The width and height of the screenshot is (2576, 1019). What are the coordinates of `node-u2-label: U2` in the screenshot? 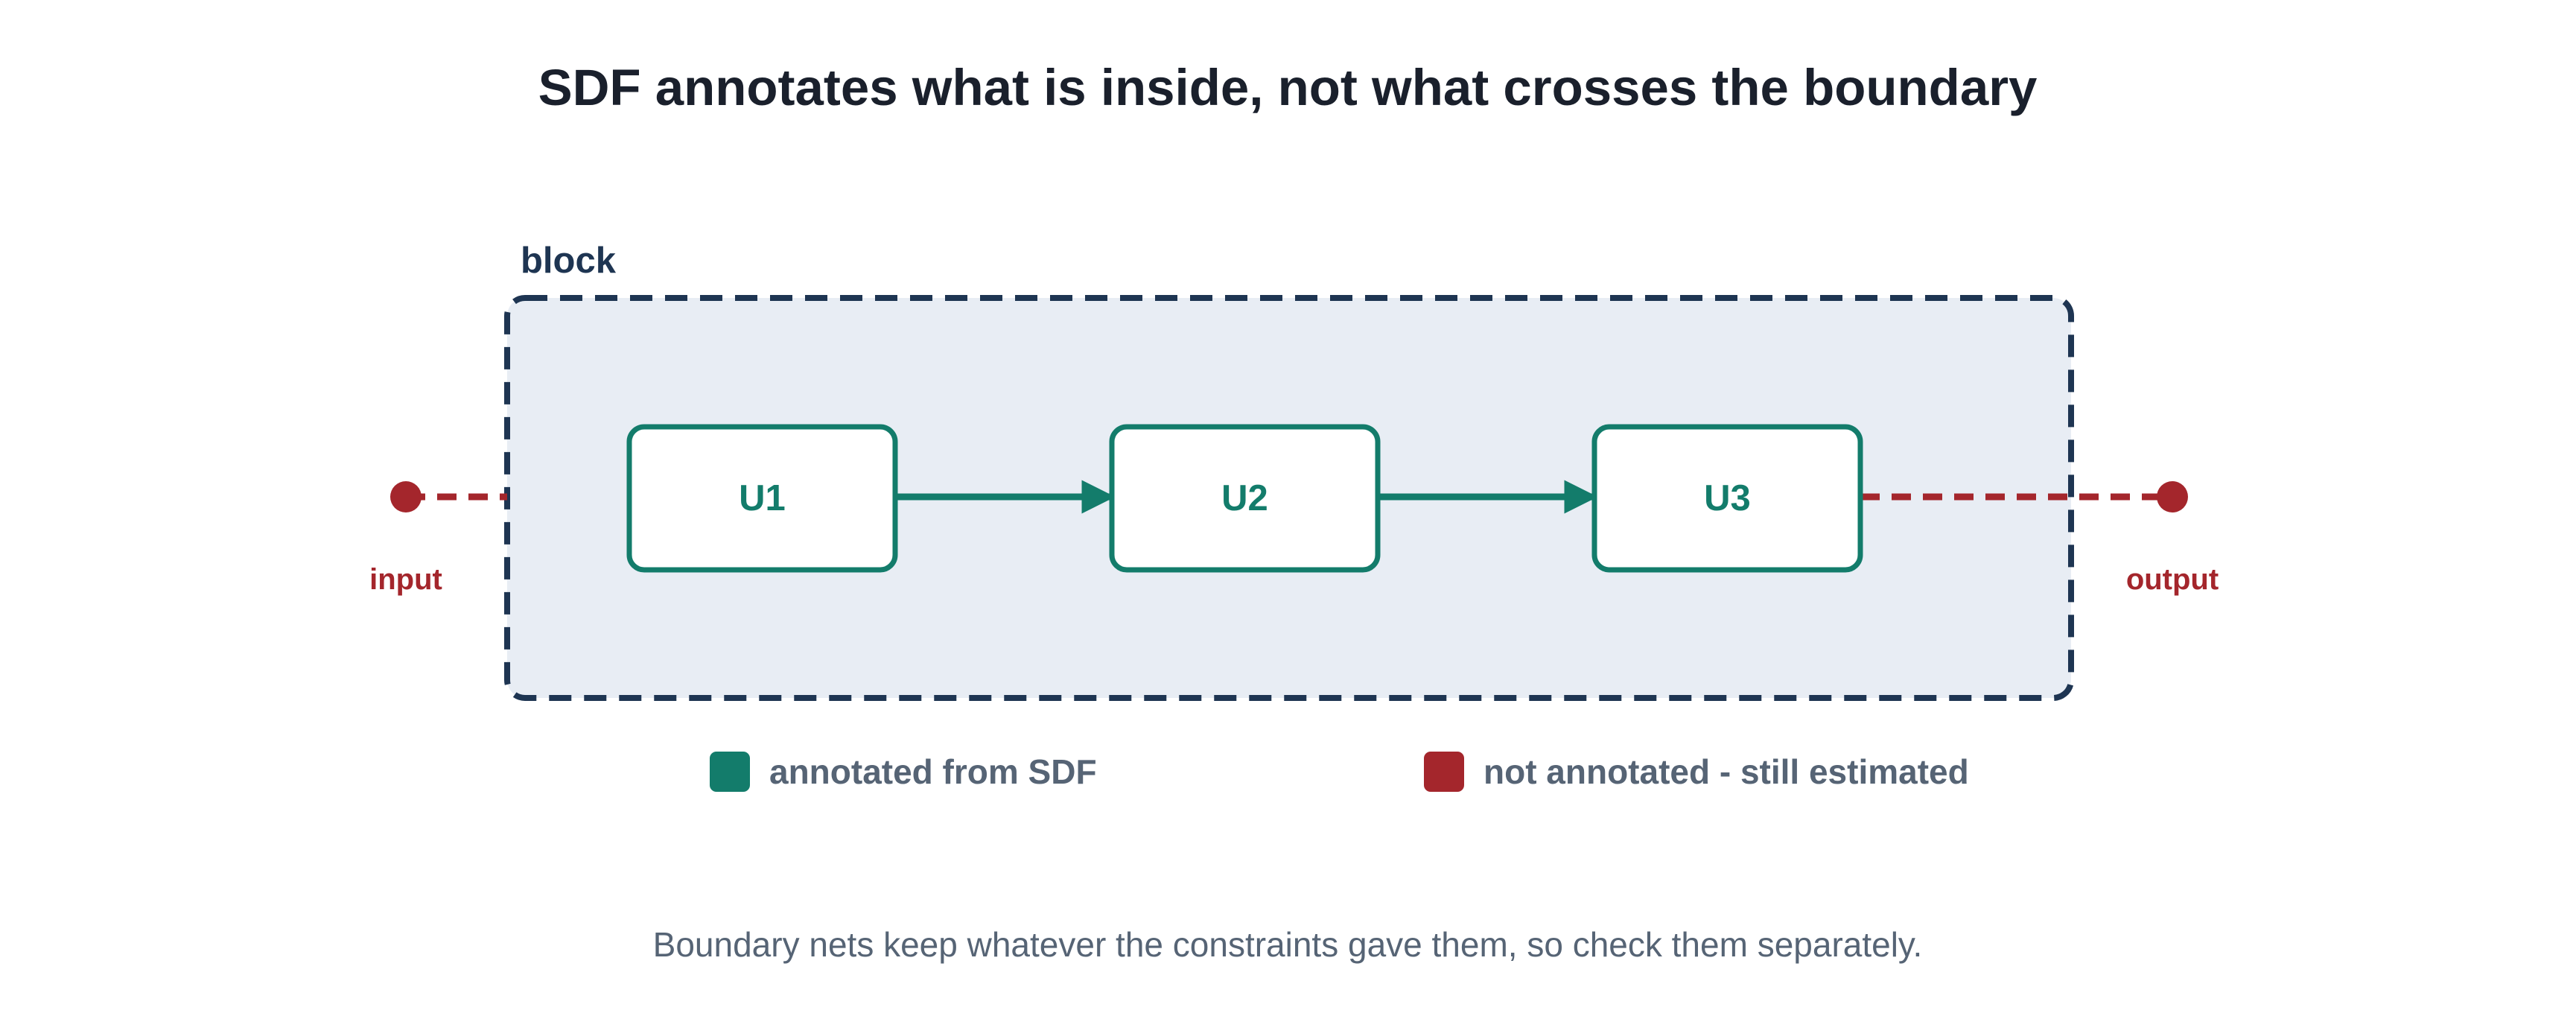 It's located at (1244, 498).